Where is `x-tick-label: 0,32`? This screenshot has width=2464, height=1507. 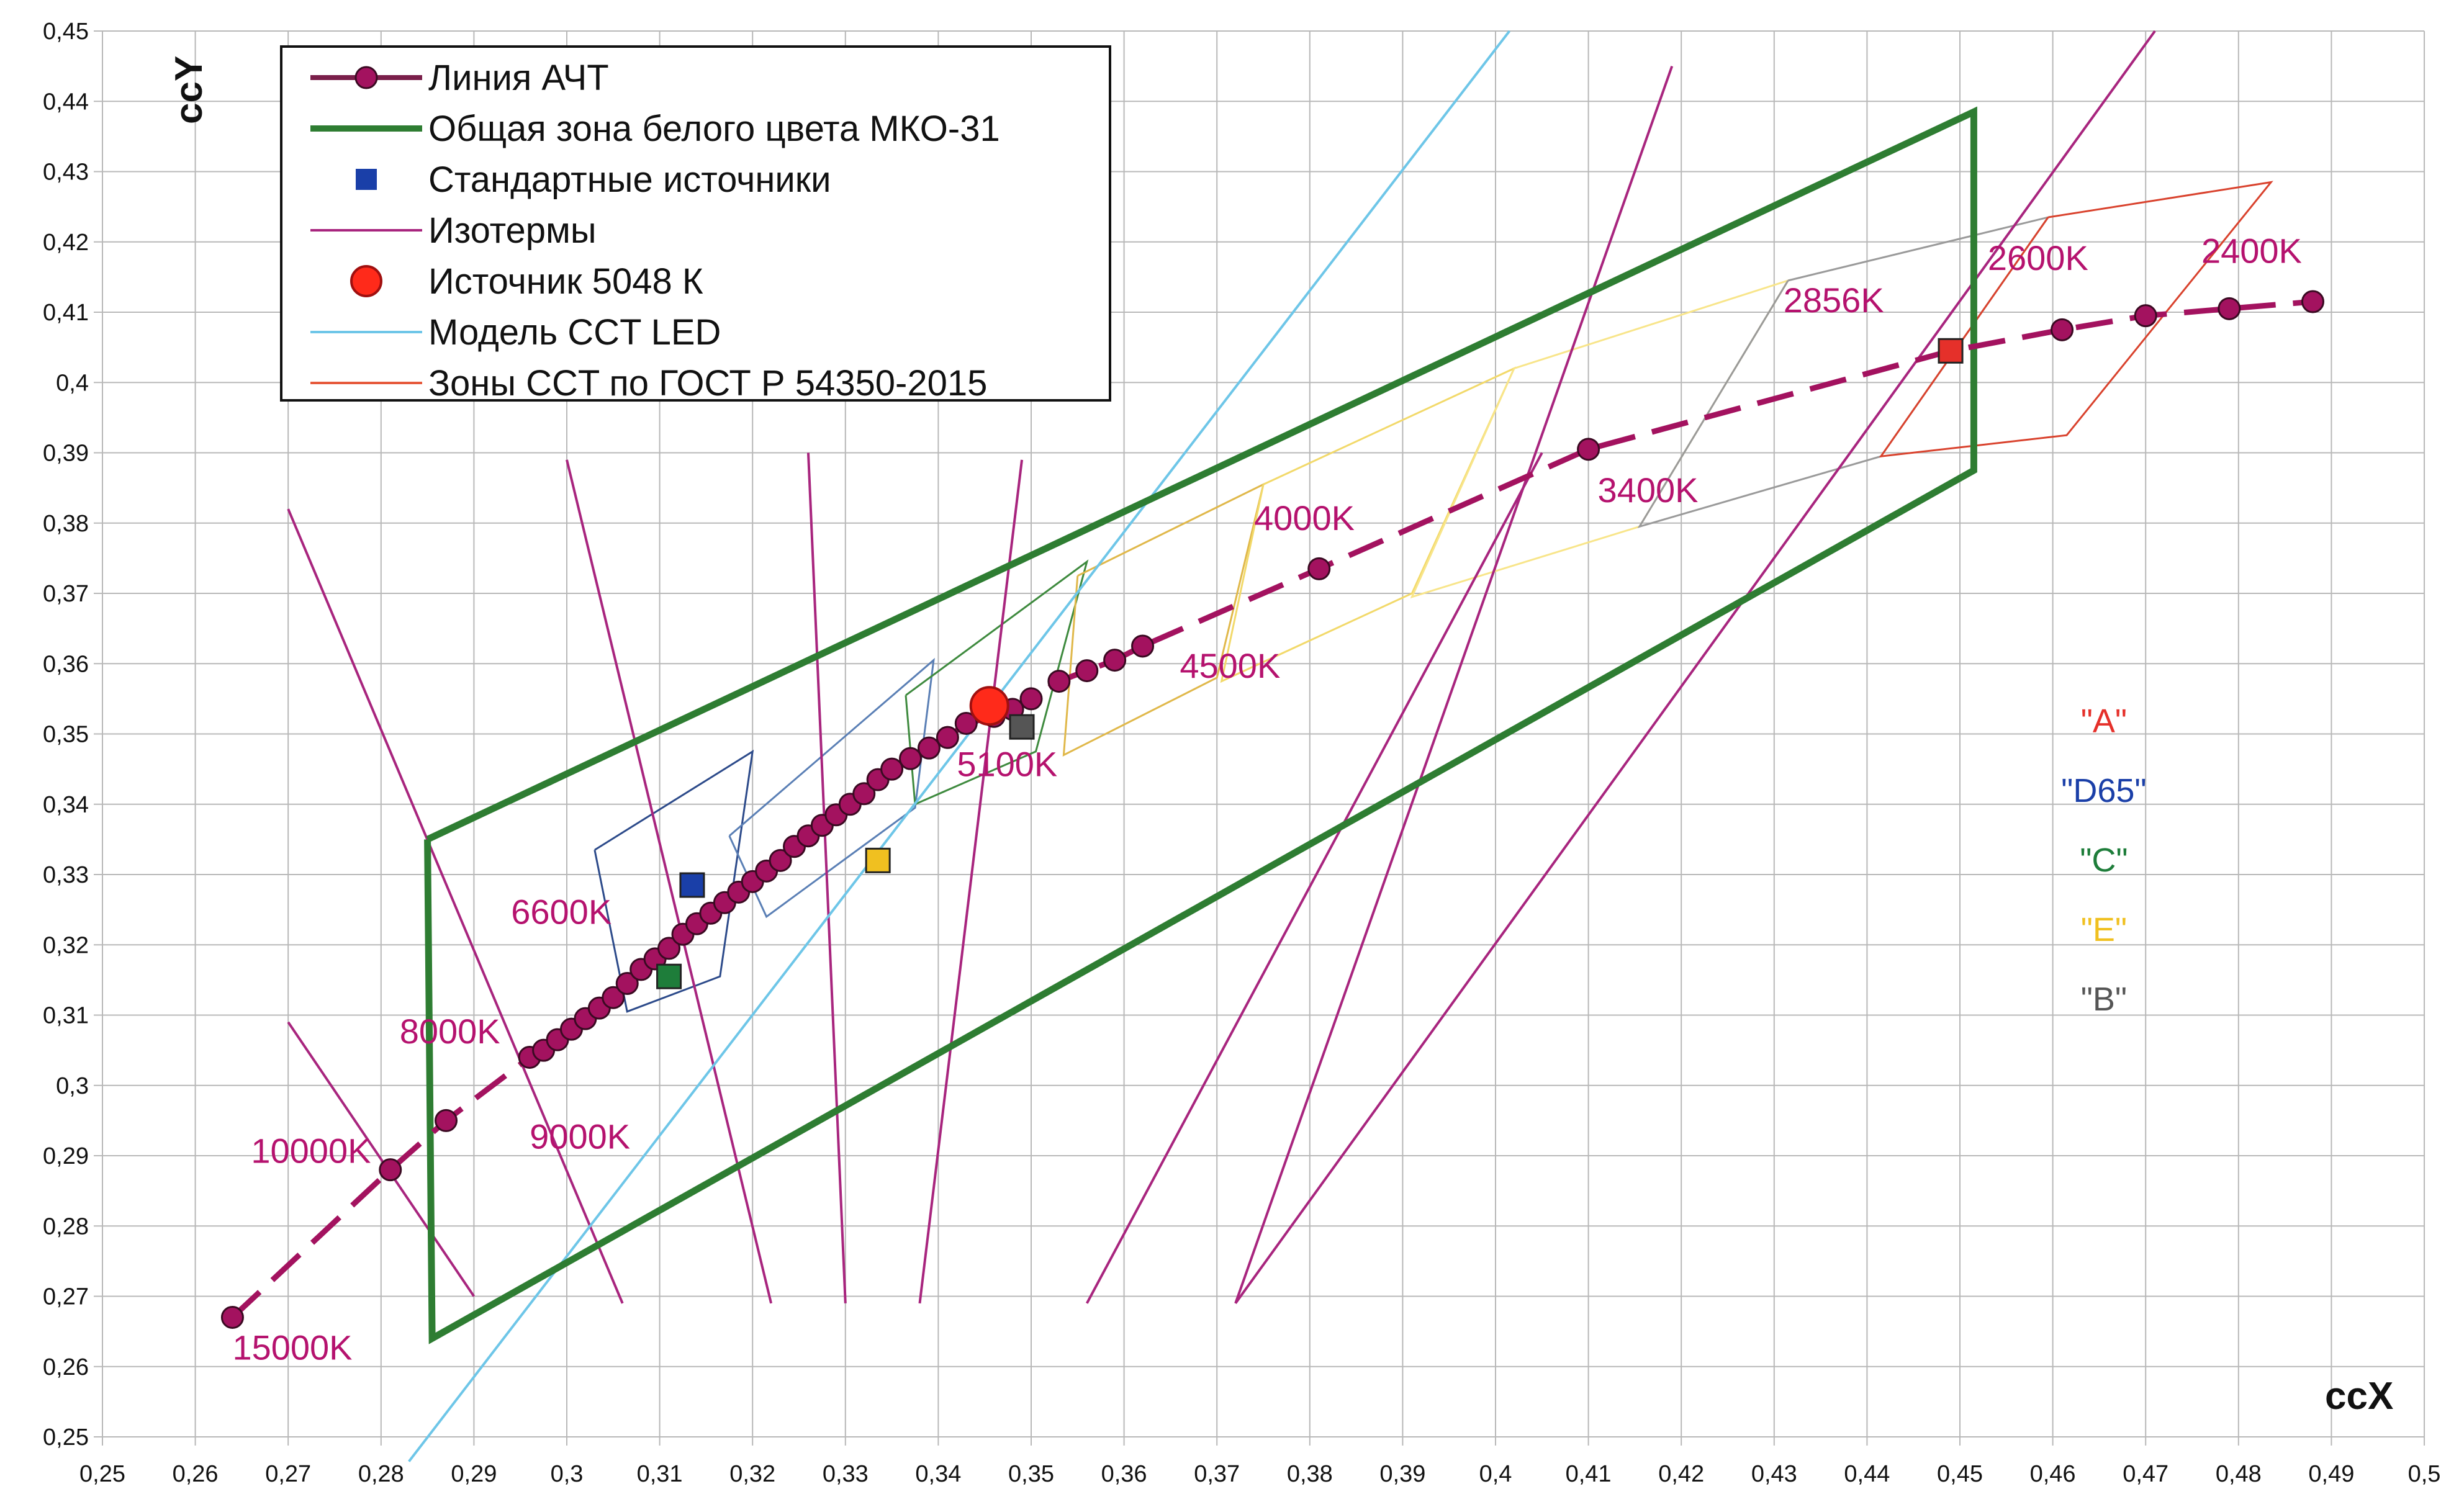
x-tick-label: 0,32 is located at coordinates (752, 1474).